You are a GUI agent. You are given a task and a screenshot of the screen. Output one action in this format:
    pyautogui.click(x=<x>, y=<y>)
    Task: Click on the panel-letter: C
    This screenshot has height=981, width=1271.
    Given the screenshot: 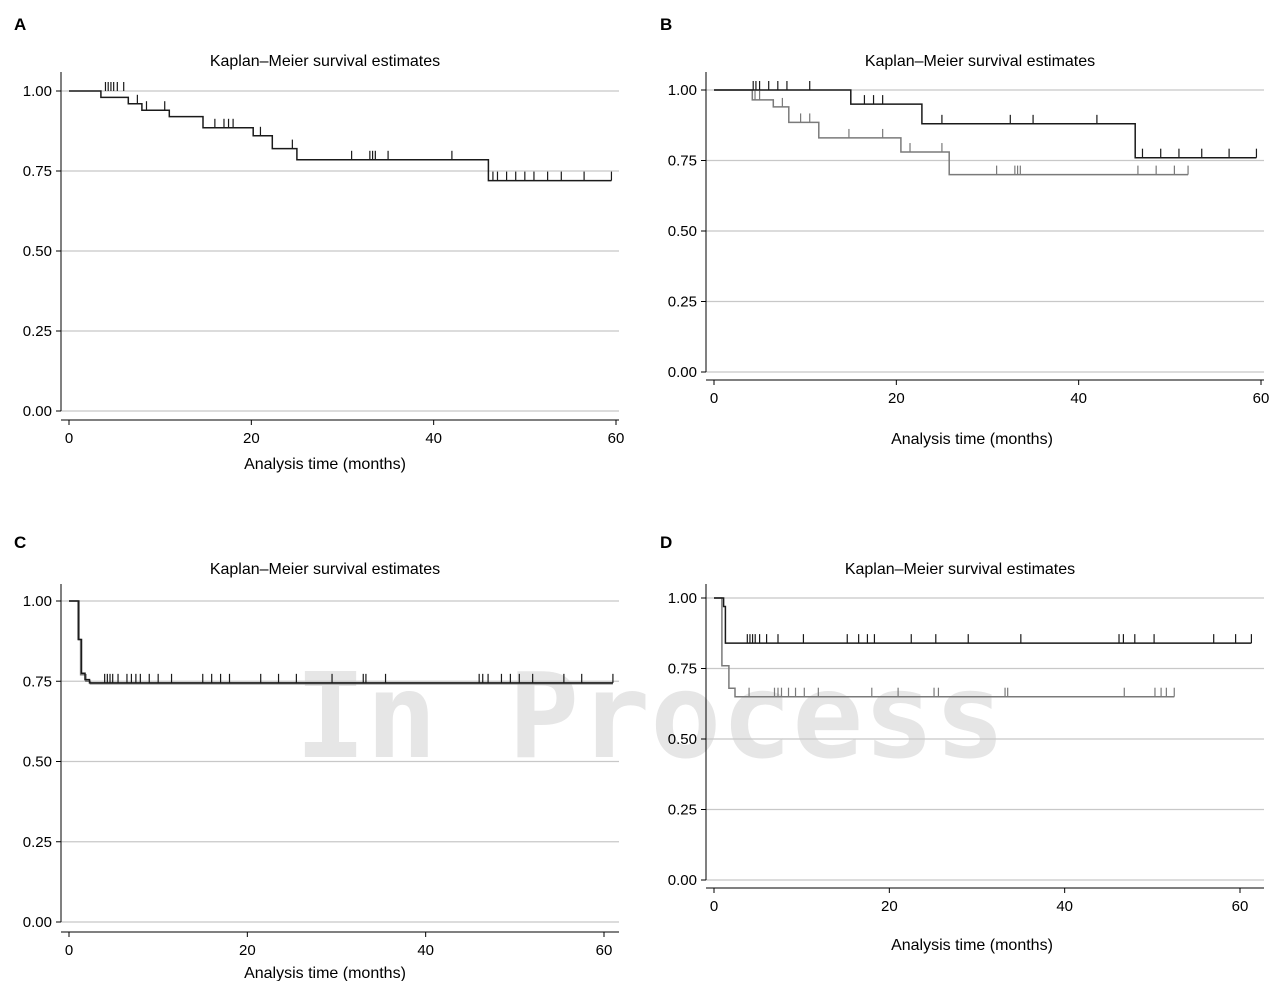 What is the action you would take?
    pyautogui.click(x=20, y=542)
    